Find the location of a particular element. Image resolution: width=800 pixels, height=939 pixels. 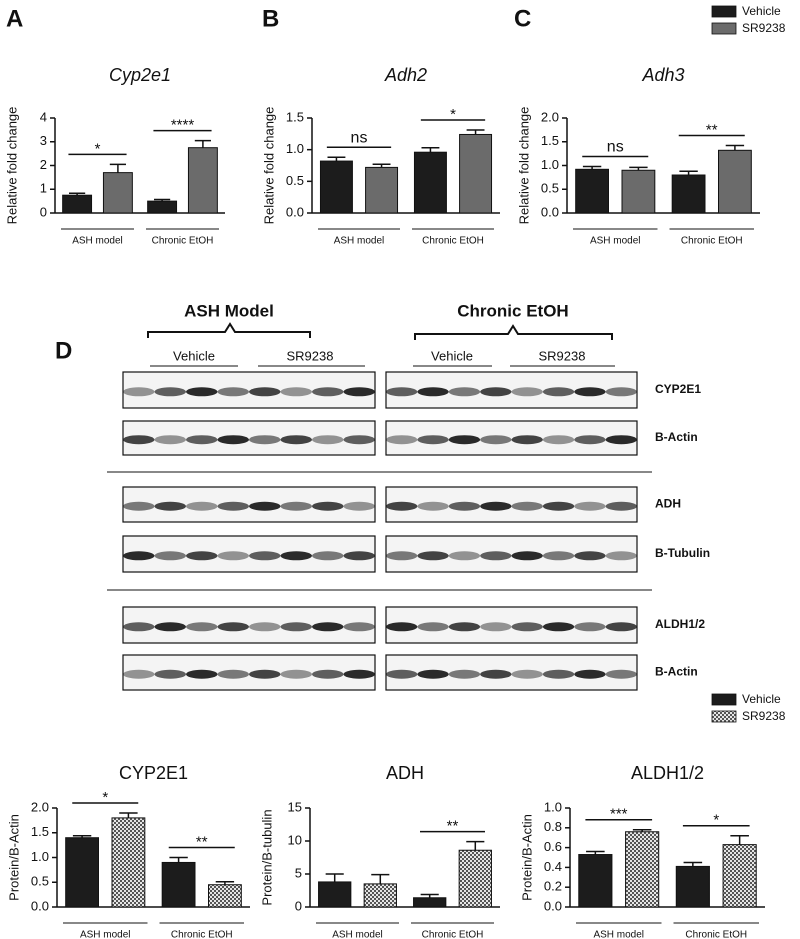

y-tick-label: 0.8 is located at coordinates (553, 826).